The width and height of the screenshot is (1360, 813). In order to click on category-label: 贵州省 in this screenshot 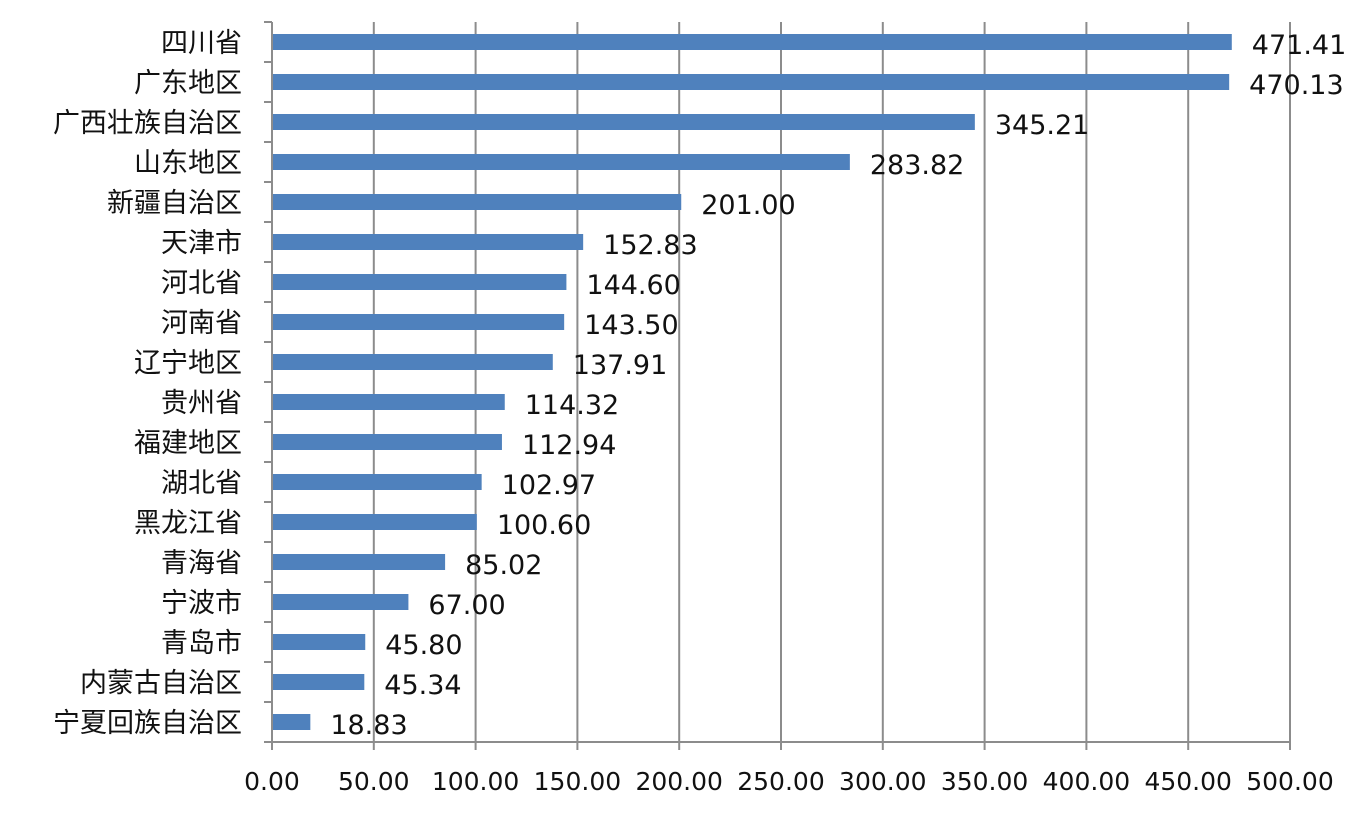, I will do `click(201, 403)`.